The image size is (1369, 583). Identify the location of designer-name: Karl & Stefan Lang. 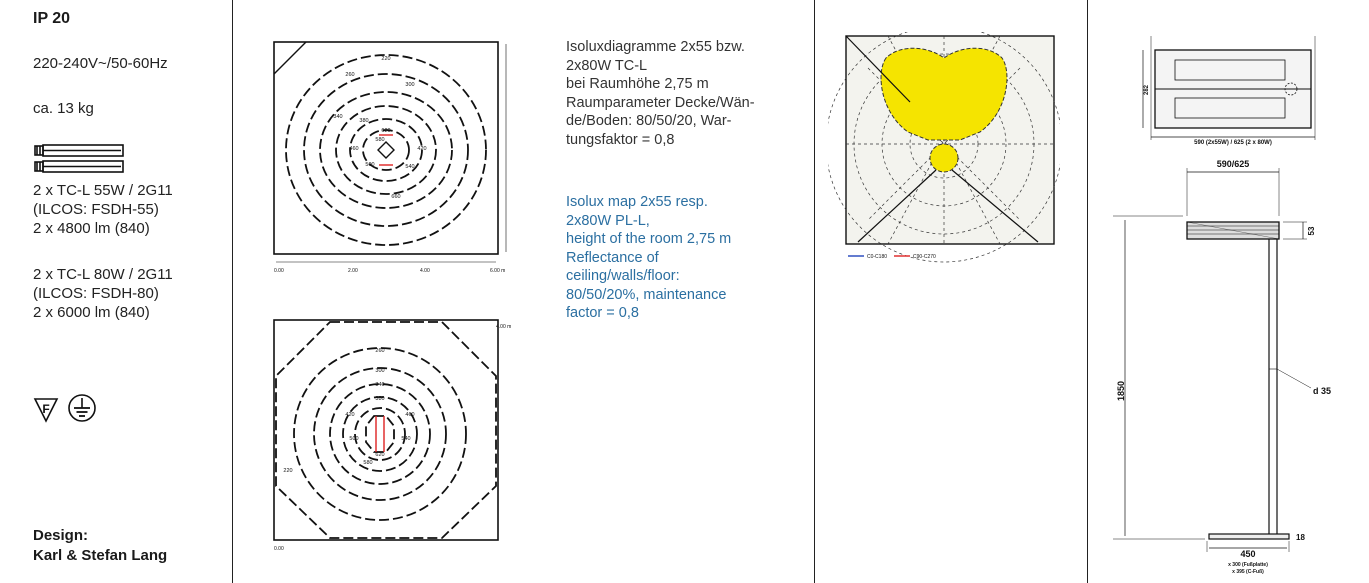
(100, 556).